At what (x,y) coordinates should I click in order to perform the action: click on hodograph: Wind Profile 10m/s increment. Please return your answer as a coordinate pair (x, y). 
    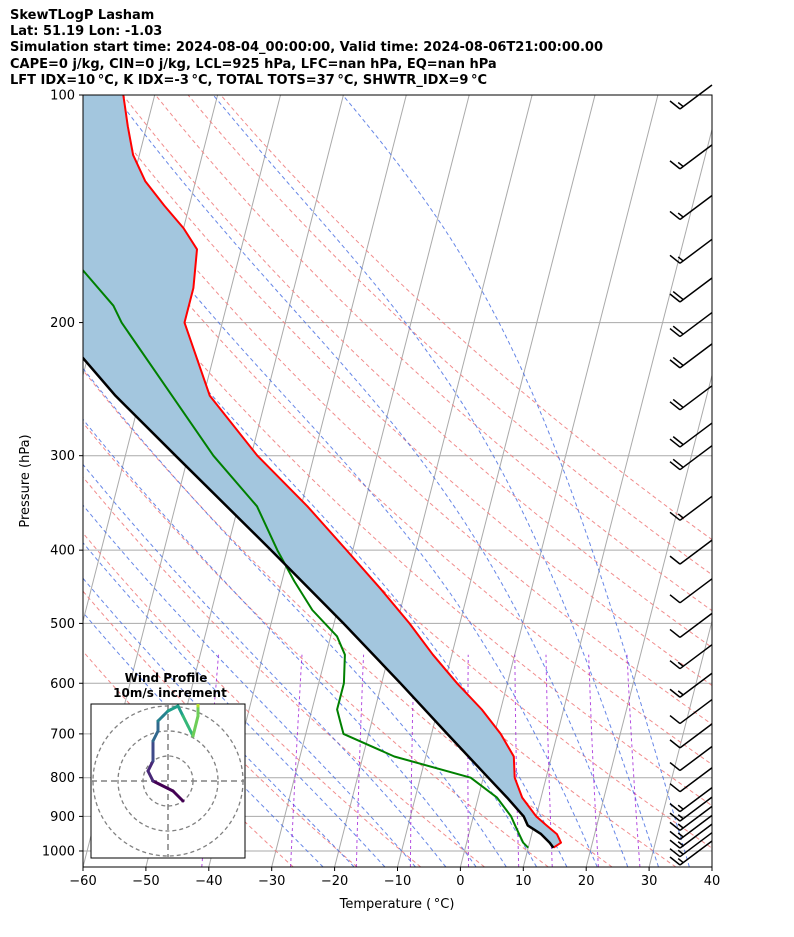
    Looking at the image, I should click on (168, 765).